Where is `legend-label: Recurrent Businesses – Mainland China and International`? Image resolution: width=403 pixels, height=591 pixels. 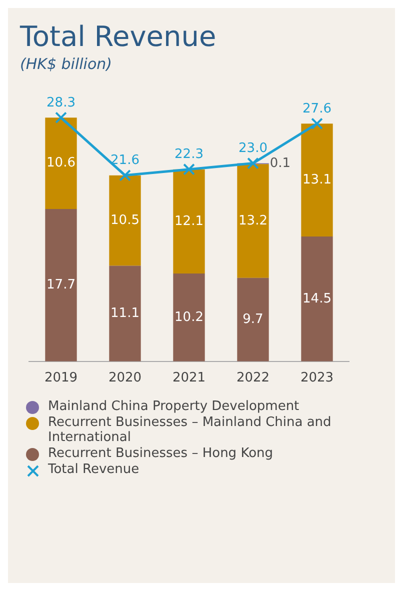 legend-label: Recurrent Businesses – Mainland China and International is located at coordinates (190, 429).